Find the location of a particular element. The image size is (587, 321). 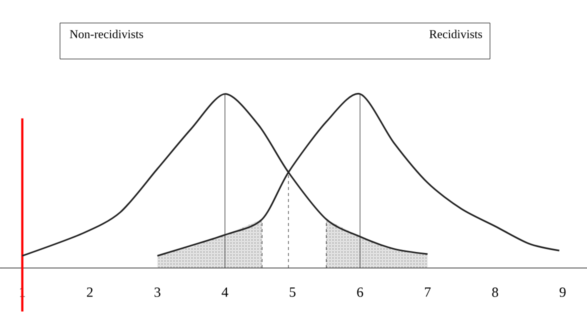

x-tick-label: 2 is located at coordinates (89, 292).